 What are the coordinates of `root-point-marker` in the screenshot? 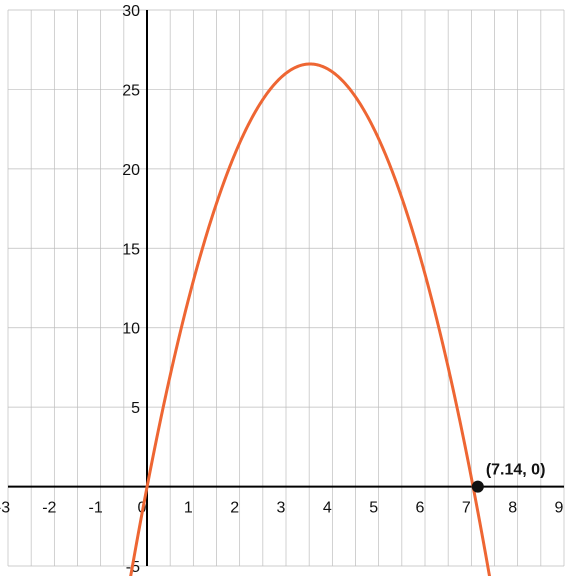 It's located at (477, 486).